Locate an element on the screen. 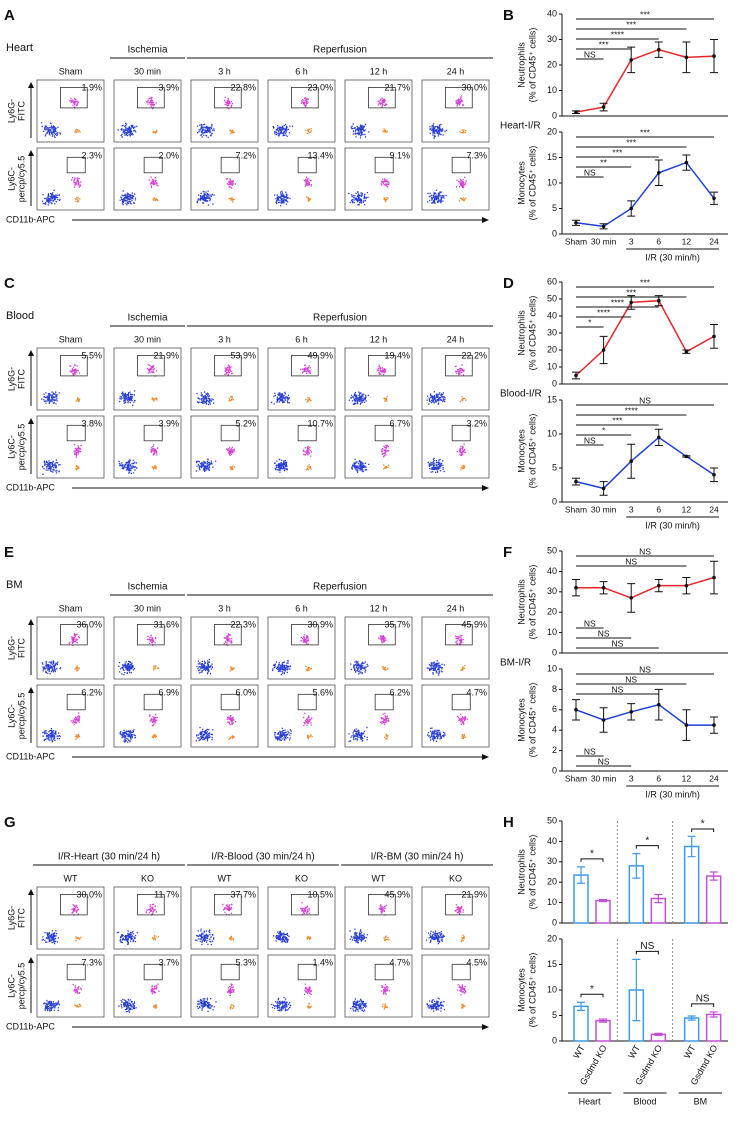  y-axis-label: percp/cy5.5 is located at coordinates (21, 986).